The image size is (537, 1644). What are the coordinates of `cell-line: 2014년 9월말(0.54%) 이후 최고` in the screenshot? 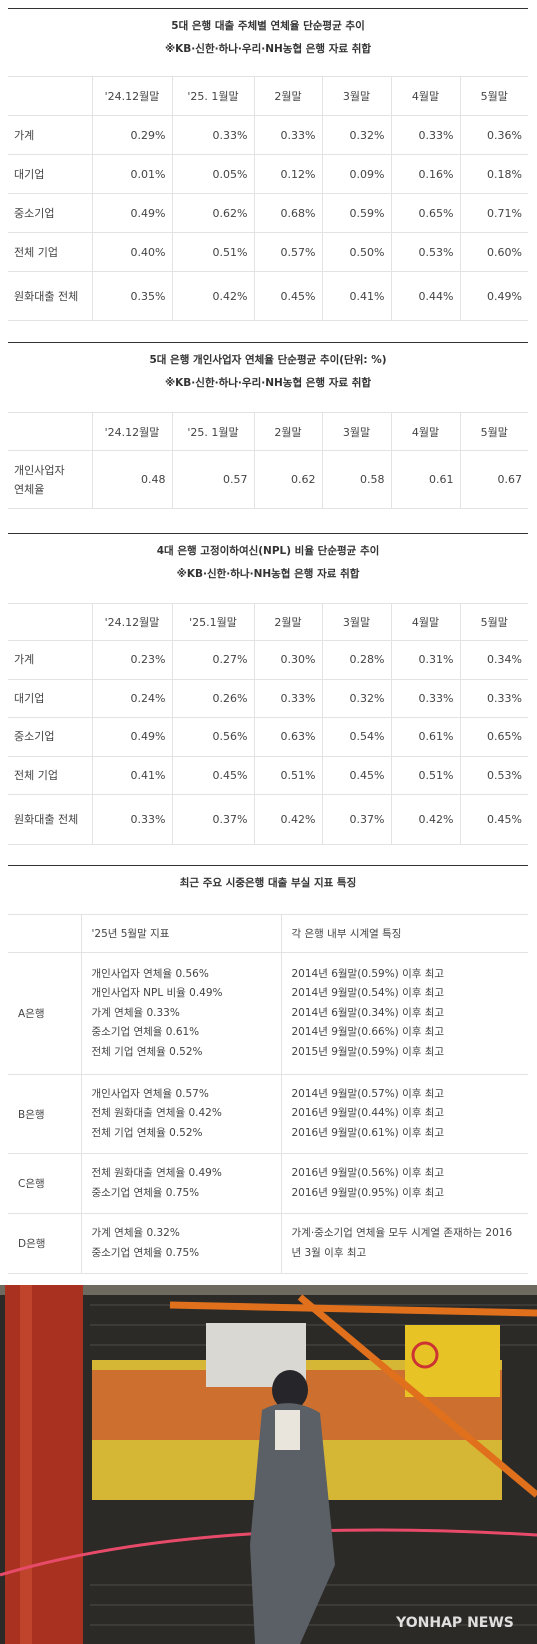 It's located at (368, 993).